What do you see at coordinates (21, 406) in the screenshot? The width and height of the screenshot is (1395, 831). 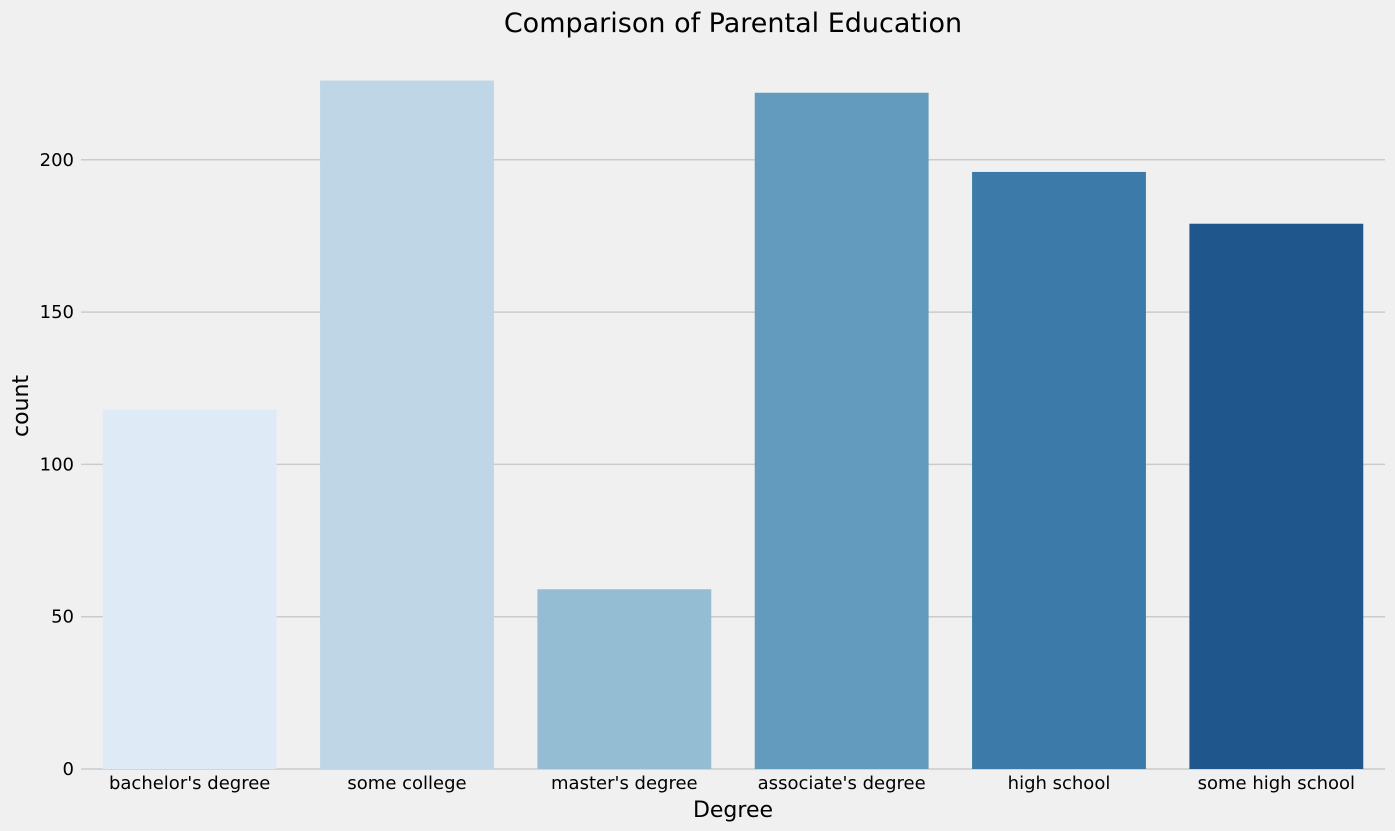 I see `y-axis-label: count` at bounding box center [21, 406].